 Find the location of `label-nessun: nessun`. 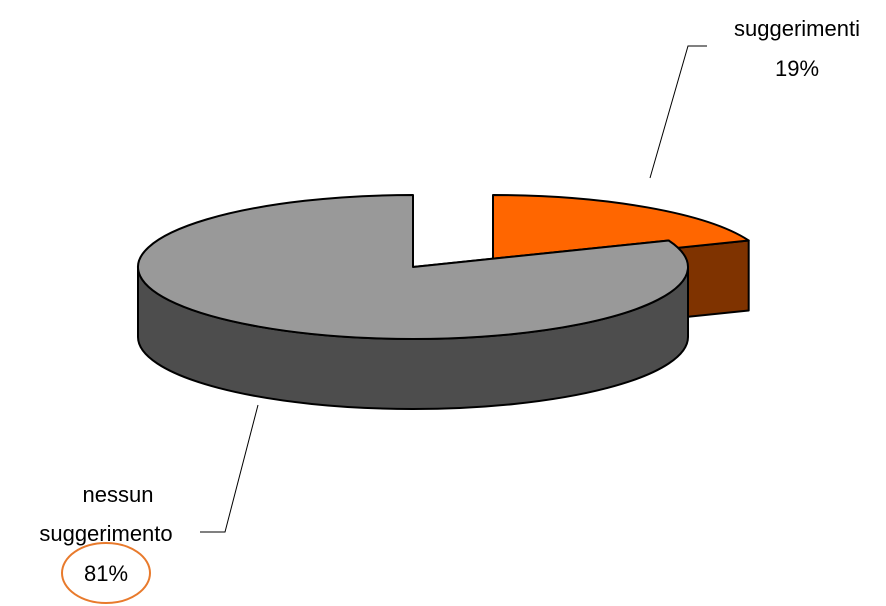

label-nessun: nessun is located at coordinates (118, 494).